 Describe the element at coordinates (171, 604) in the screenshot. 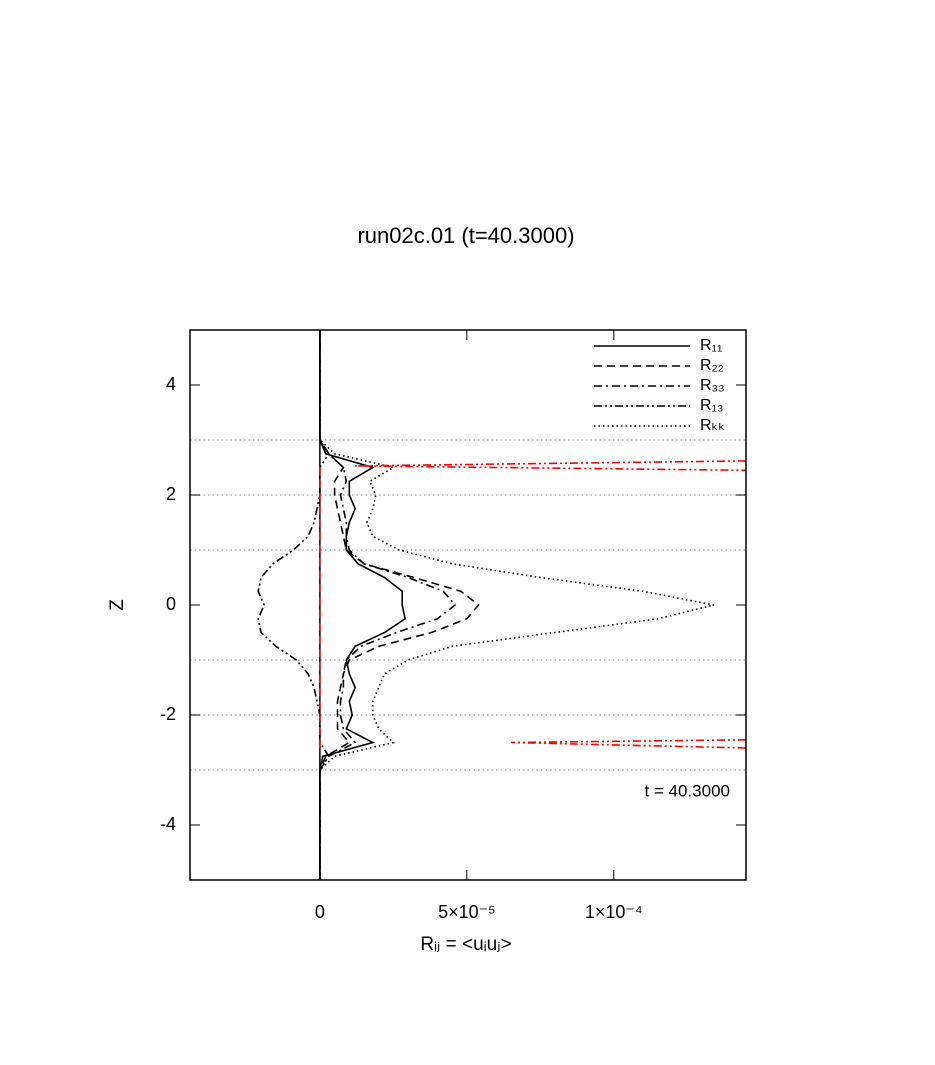

I see `y-tick-label: 0` at that location.